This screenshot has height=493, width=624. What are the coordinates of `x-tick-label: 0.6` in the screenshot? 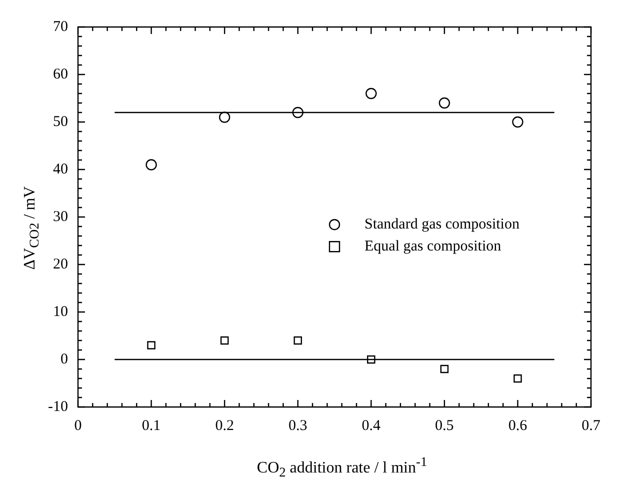 It's located at (518, 426).